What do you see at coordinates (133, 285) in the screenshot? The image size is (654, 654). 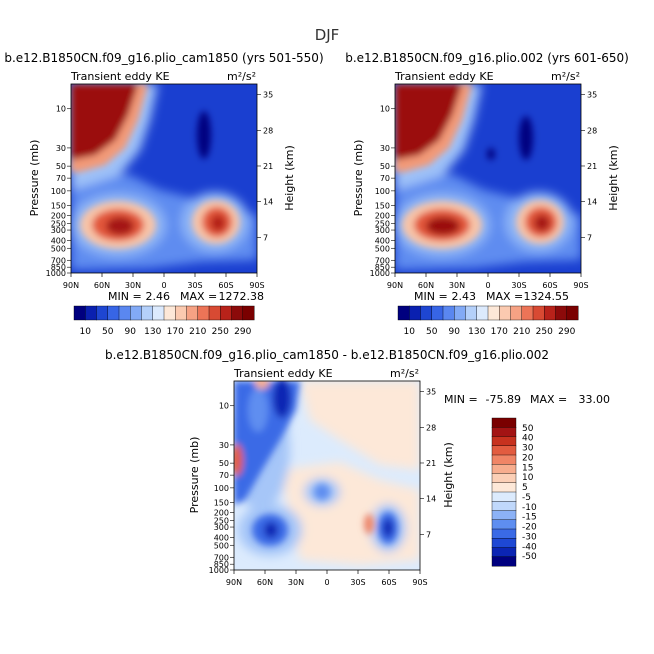 I see `x-tick-label: 30N` at bounding box center [133, 285].